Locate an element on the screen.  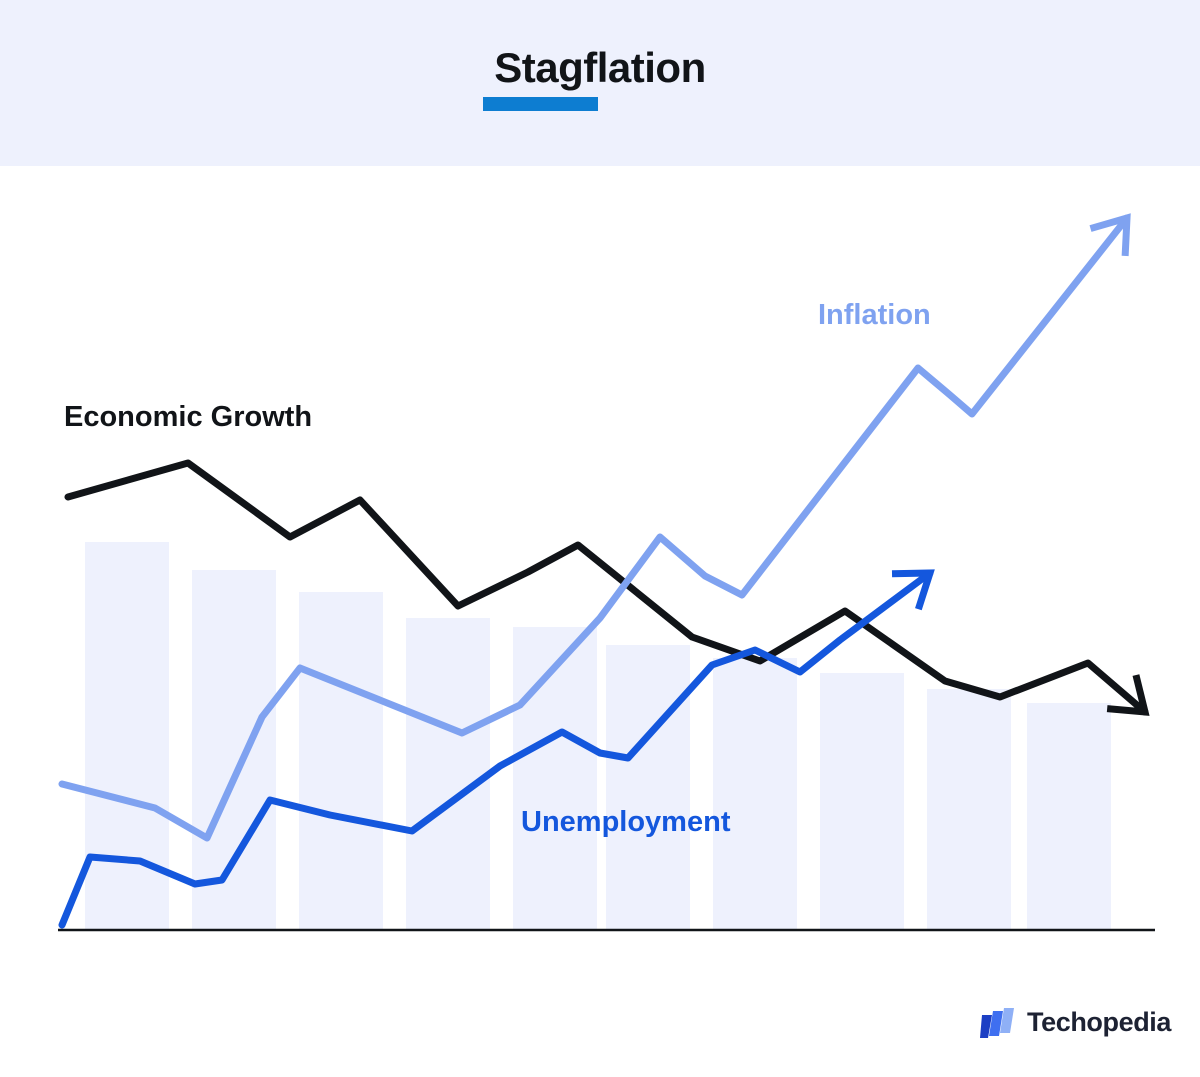
techopedia-wordmark: Techopedia is located at coordinates (1099, 1021).